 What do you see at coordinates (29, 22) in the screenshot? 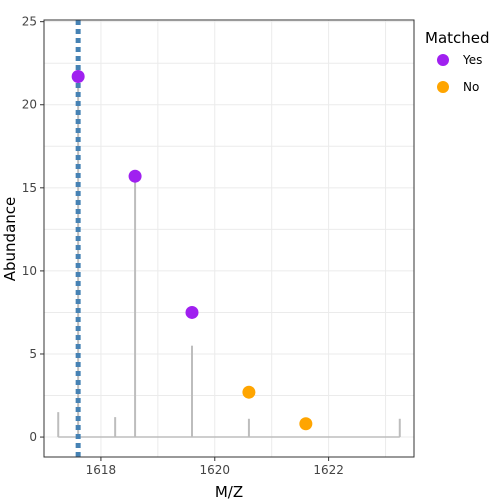
I see `y-tick-label: 25` at bounding box center [29, 22].